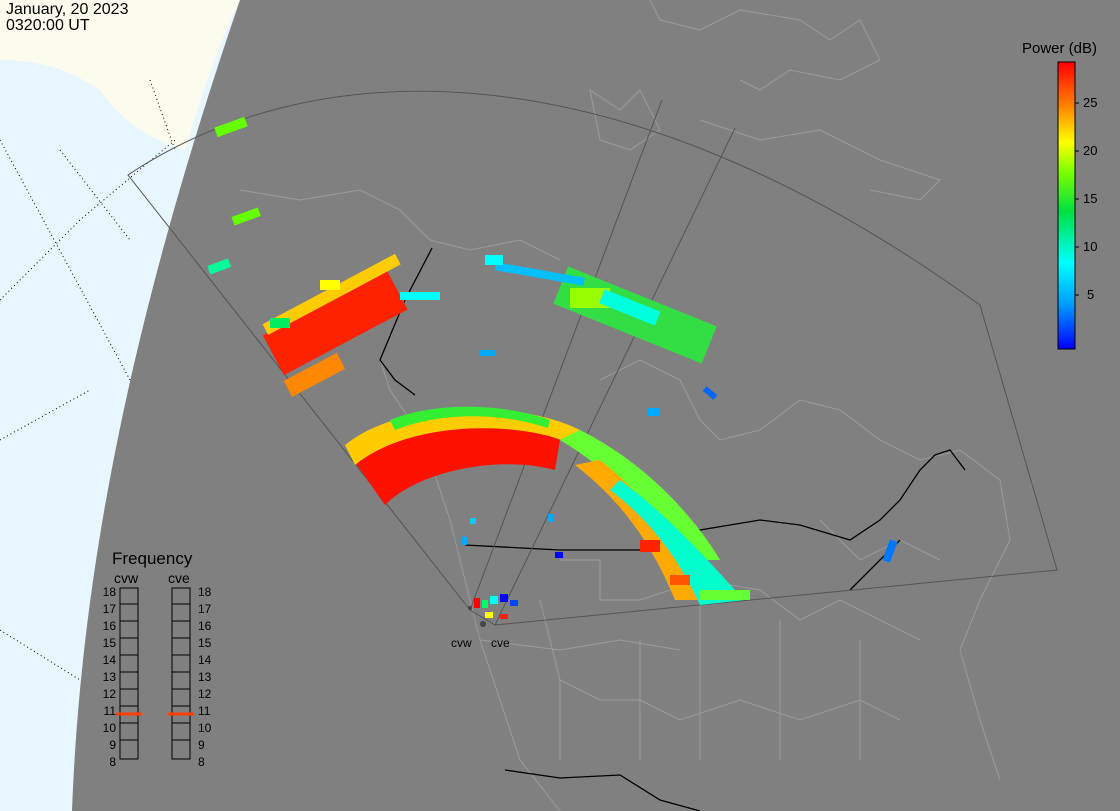 This screenshot has height=811, width=1120. I want to click on radar-label-cvw: cvw, so click(461, 643).